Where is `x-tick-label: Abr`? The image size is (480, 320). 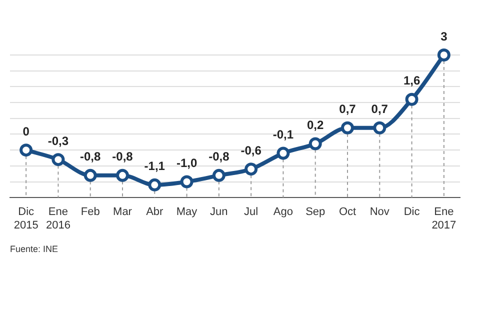 x-tick-label: Abr is located at coordinates (155, 212).